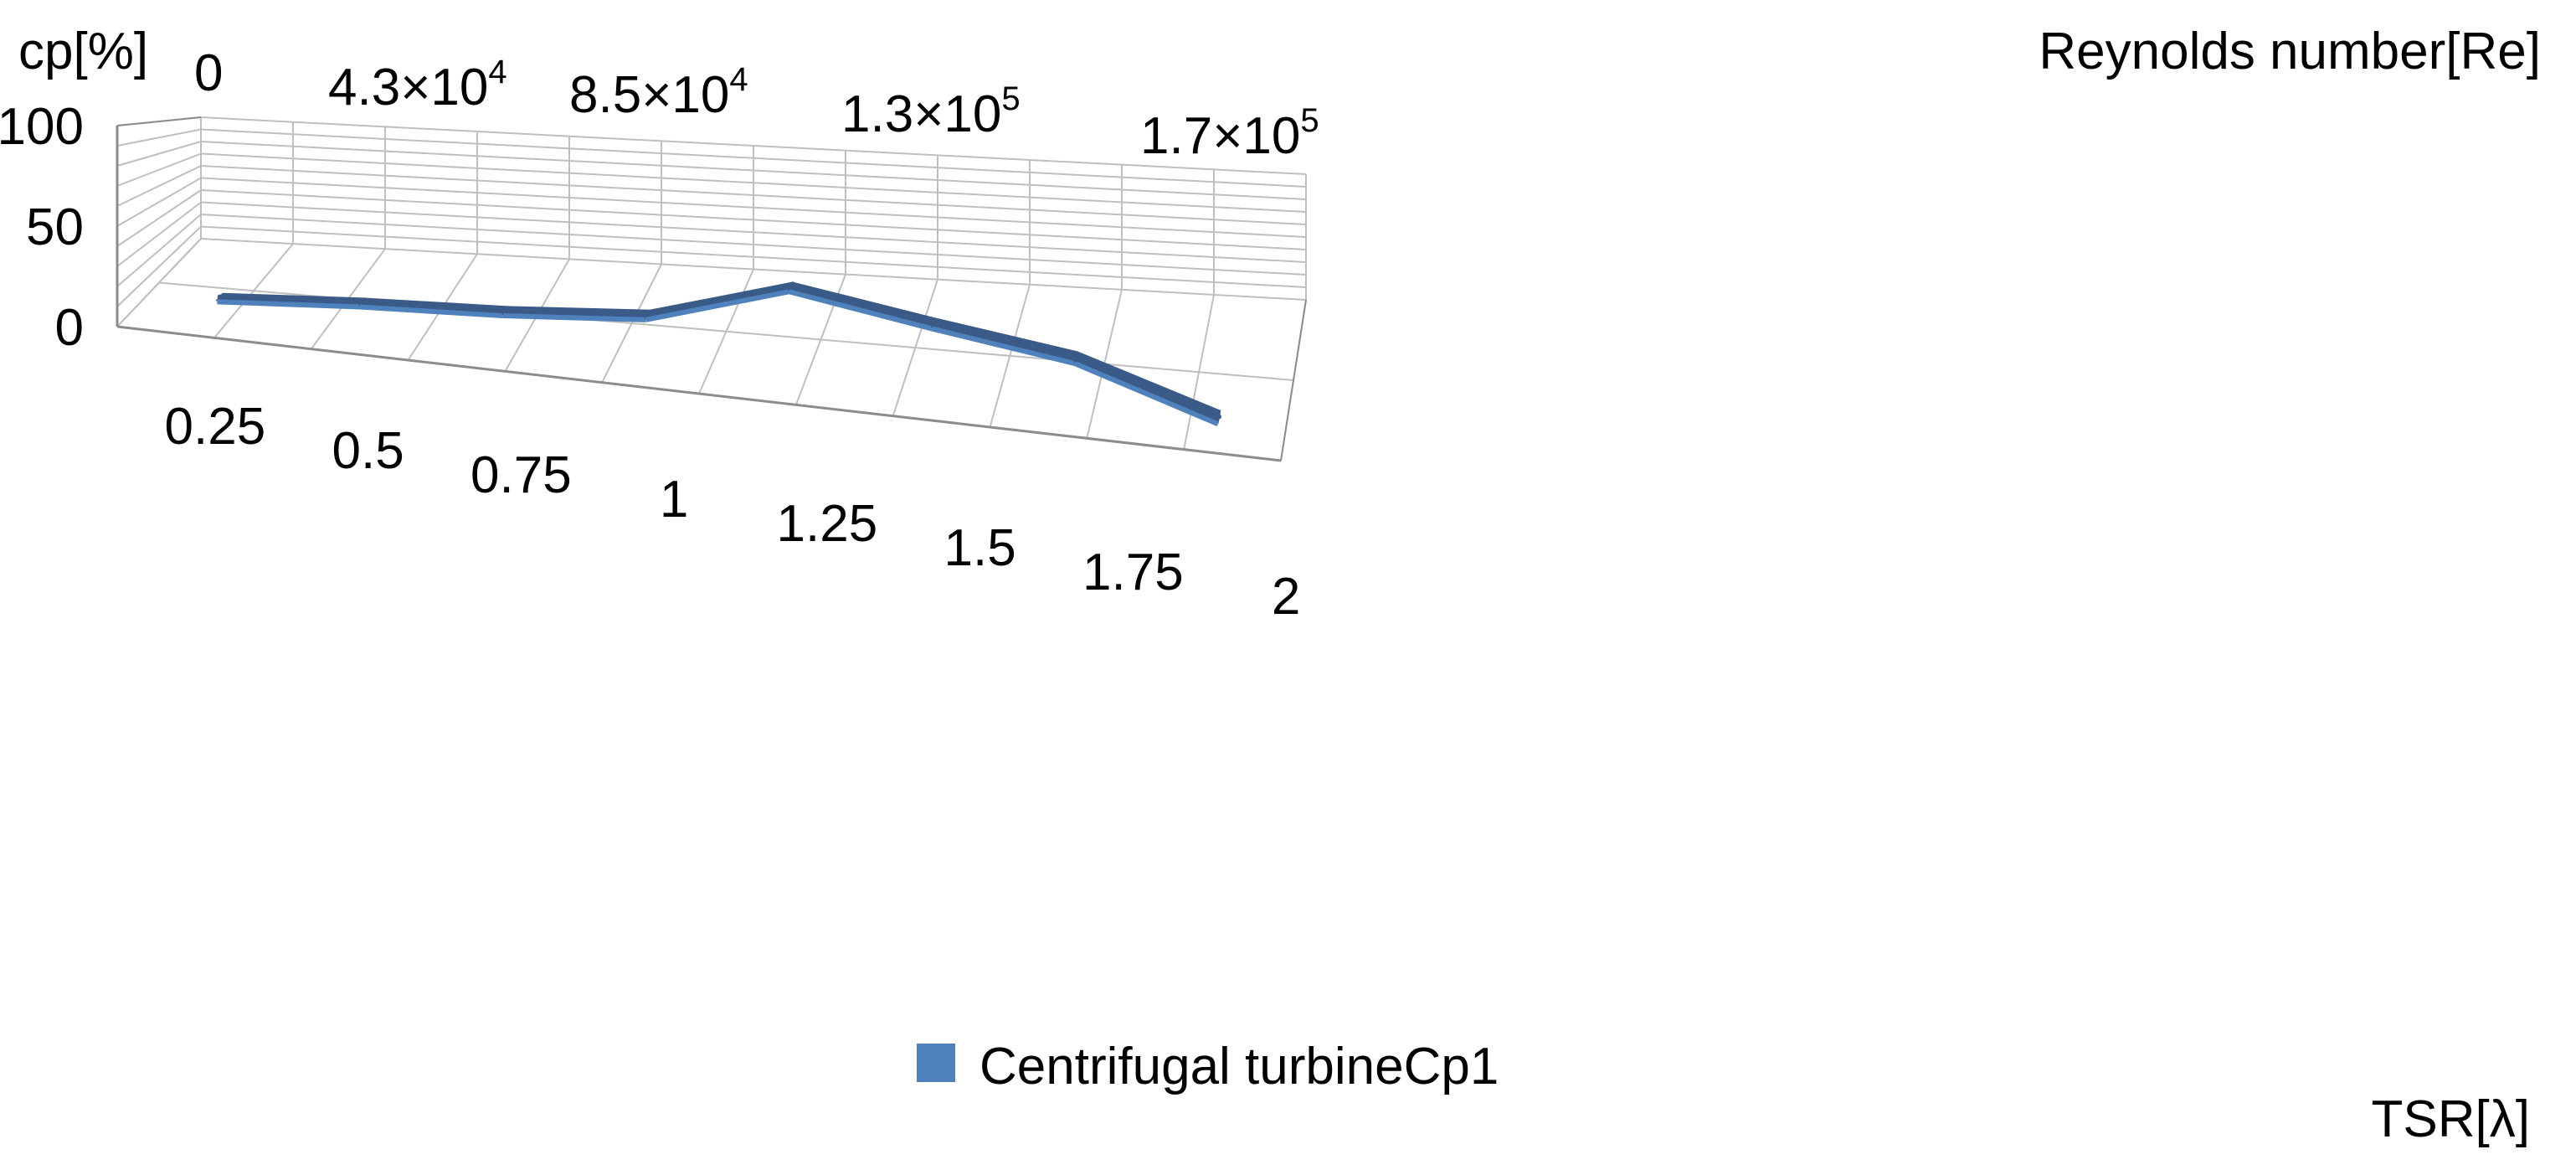 This screenshot has height=1170, width=2576. I want to click on side-wall-top-edge, so click(159, 121).